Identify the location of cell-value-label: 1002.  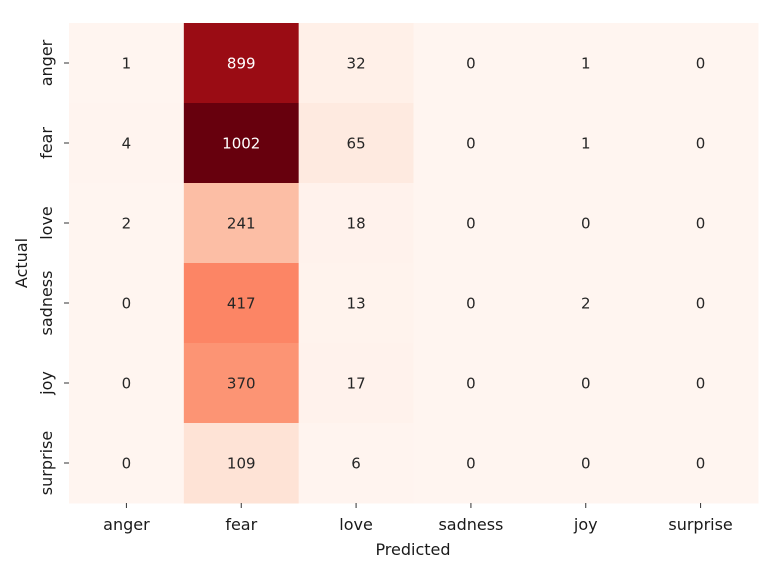
(241, 144).